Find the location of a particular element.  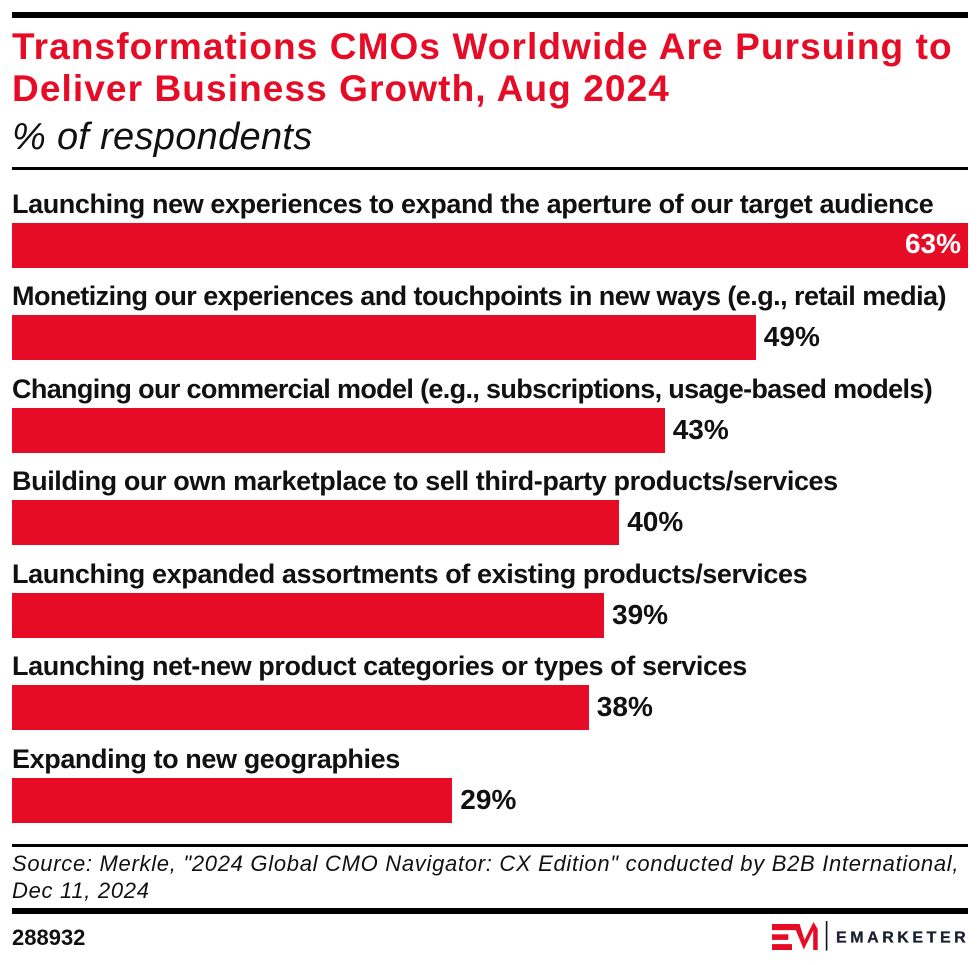

svg-text: EMARKETER is located at coordinates (902, 937).